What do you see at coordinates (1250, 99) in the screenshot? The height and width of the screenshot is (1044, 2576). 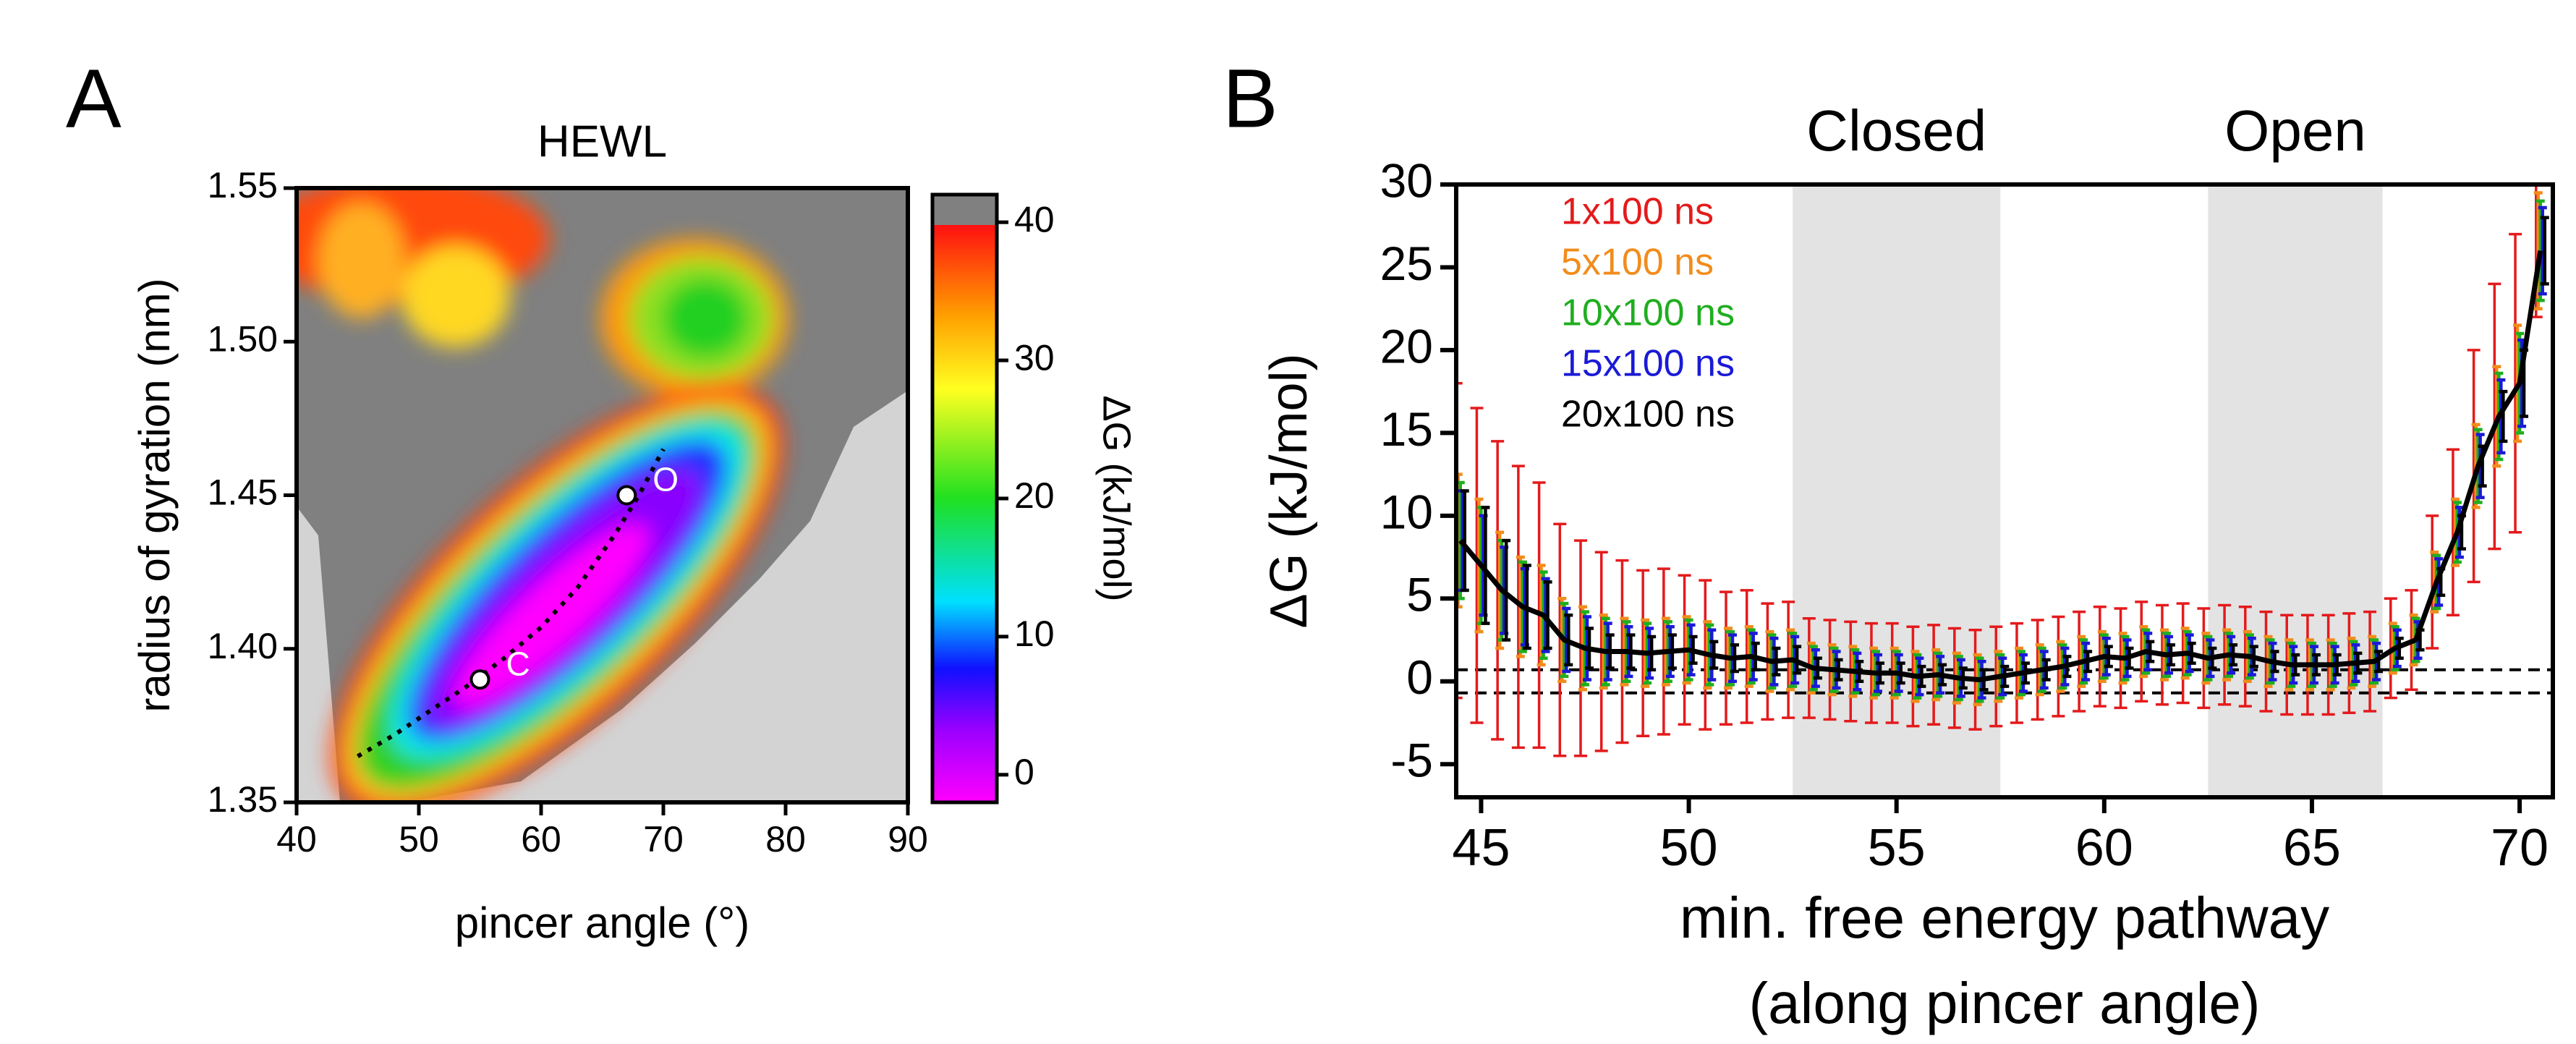 I see `panel-letter: B` at bounding box center [1250, 99].